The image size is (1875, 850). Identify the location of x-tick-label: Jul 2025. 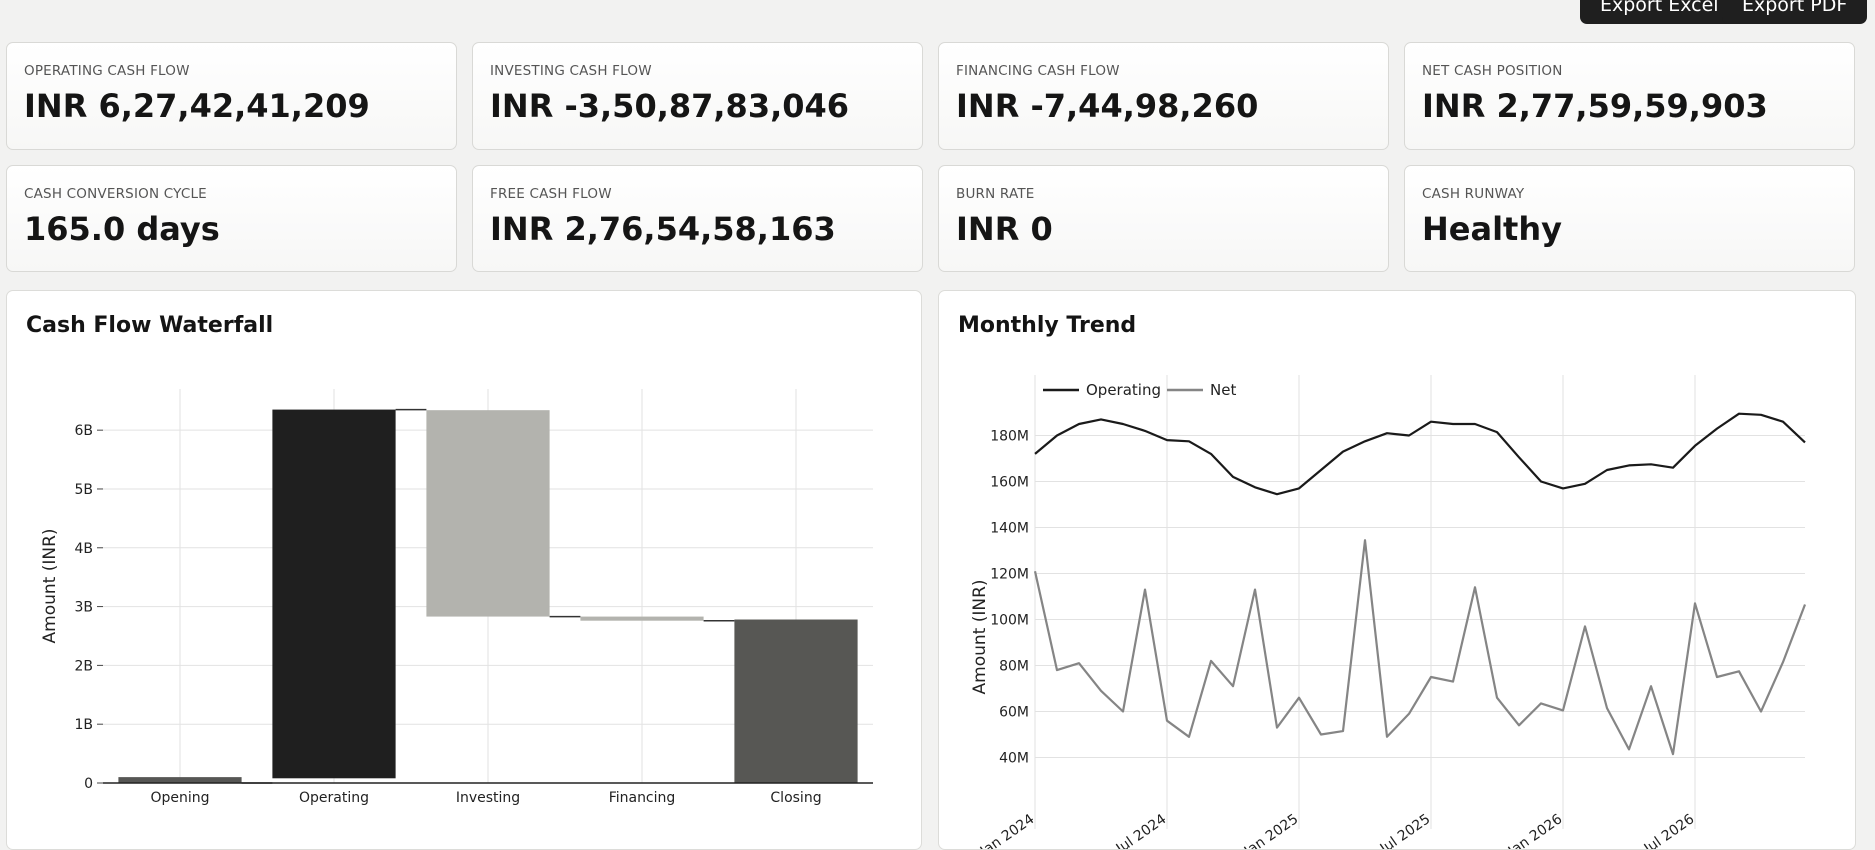
(1405, 830).